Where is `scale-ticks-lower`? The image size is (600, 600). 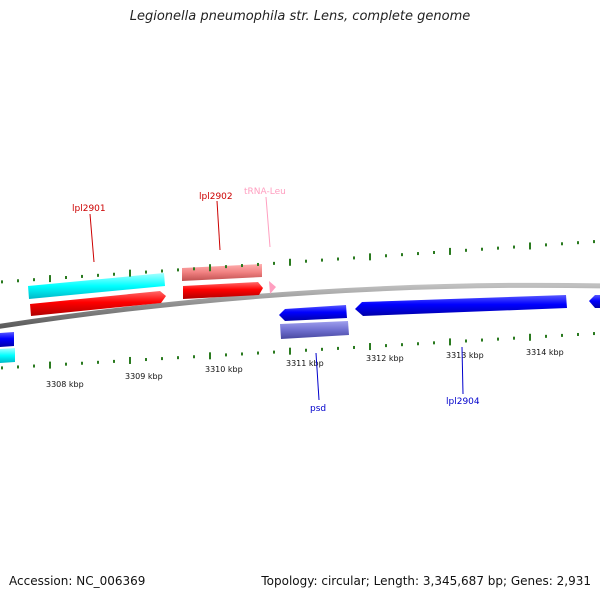
scale-ticks-lower is located at coordinates (298, 351).